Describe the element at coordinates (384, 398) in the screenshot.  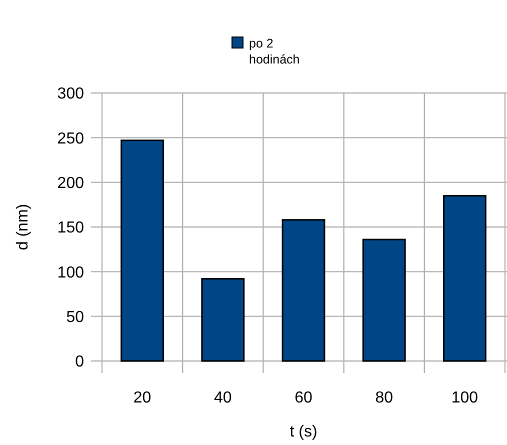
I see `x-tick-label: 80` at that location.